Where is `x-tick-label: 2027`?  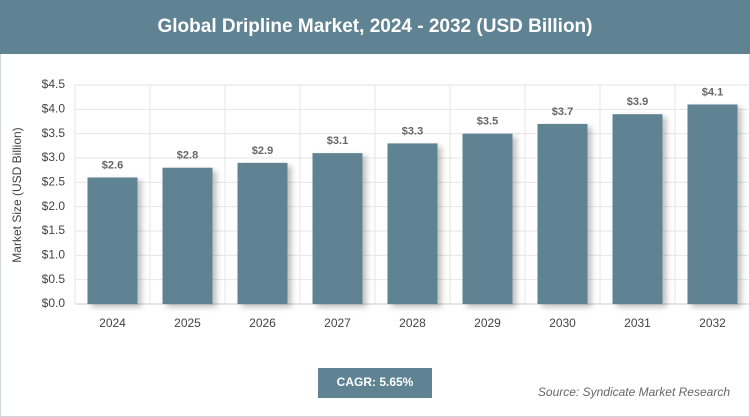
x-tick-label: 2027 is located at coordinates (337, 323).